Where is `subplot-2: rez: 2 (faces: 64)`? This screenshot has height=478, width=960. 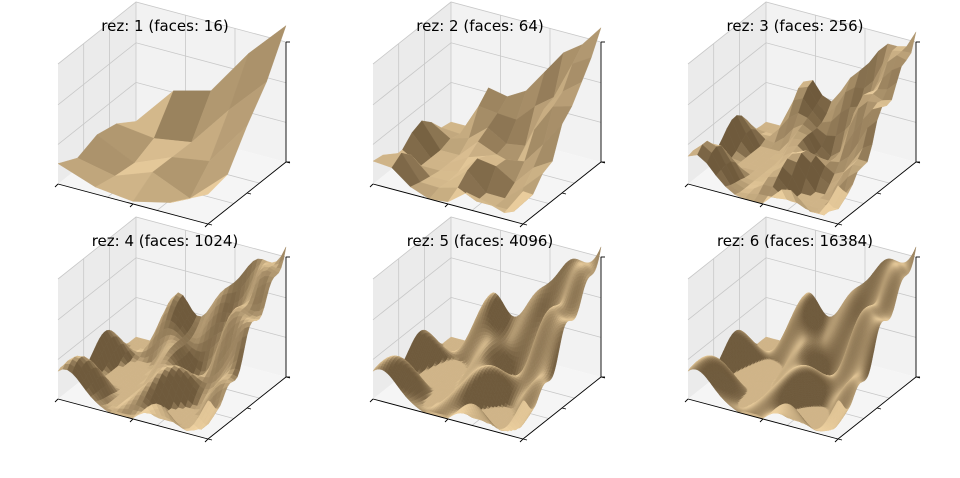 subplot-2: rez: 2 (faces: 64) is located at coordinates (487, 114).